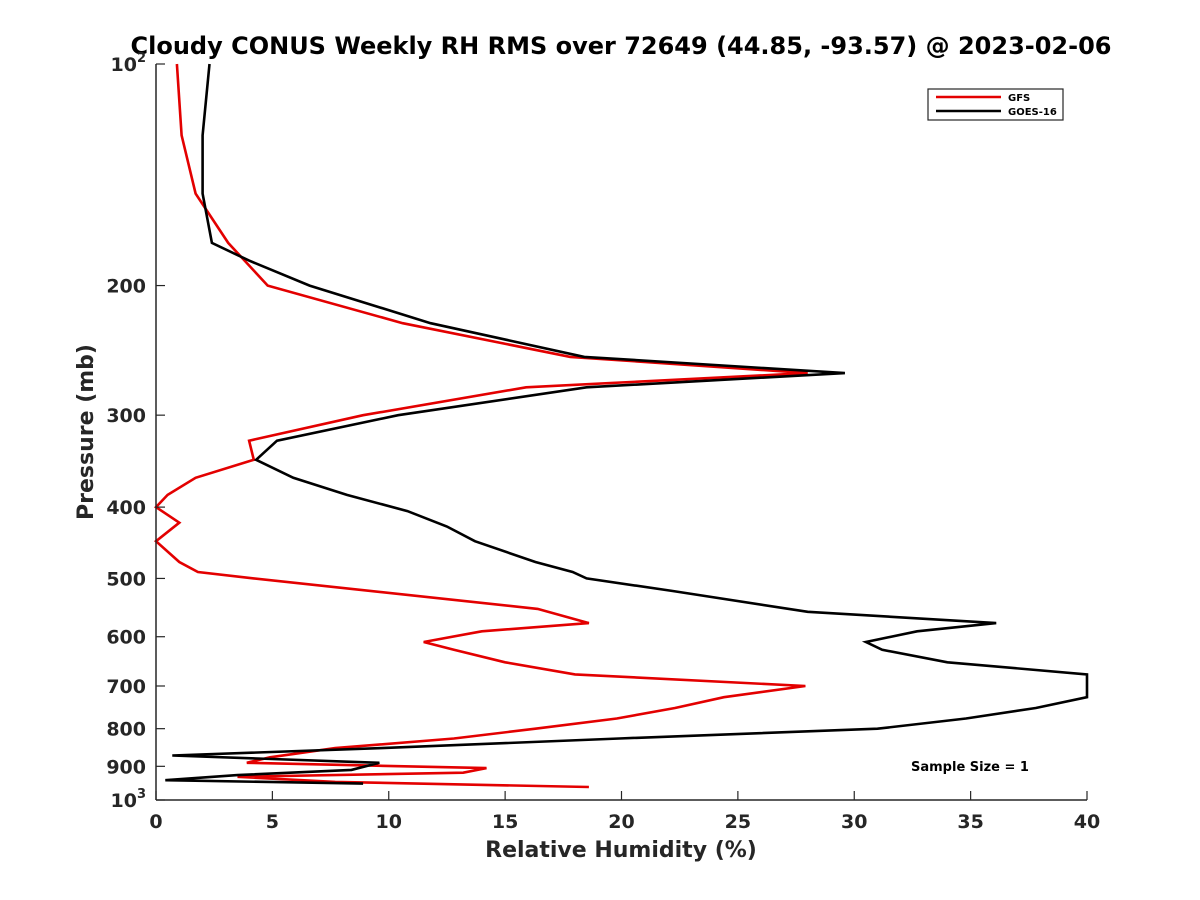 Image resolution: width=1200 pixels, height=900 pixels. I want to click on legend: GFS GOES-16, so click(995, 104).